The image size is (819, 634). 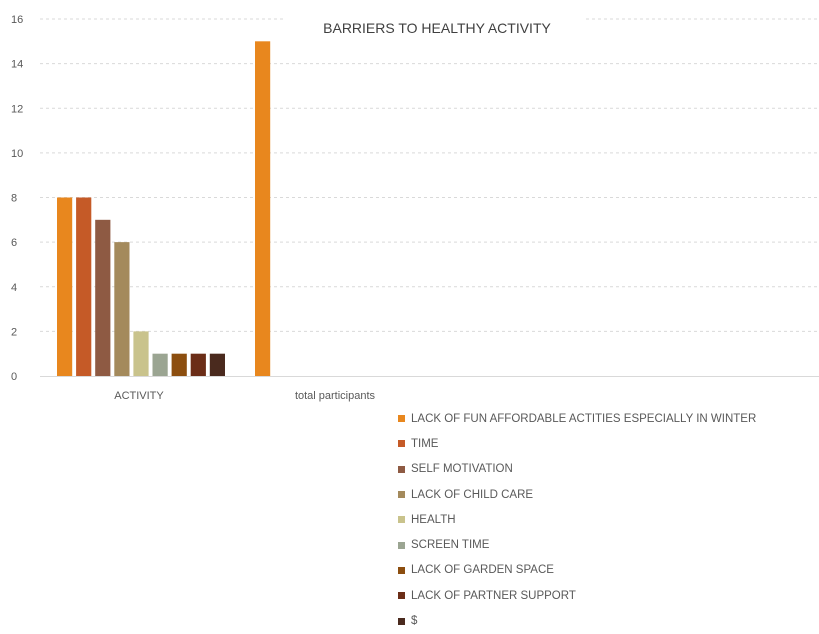 I want to click on y-tick-label: 8, so click(x=14, y=199).